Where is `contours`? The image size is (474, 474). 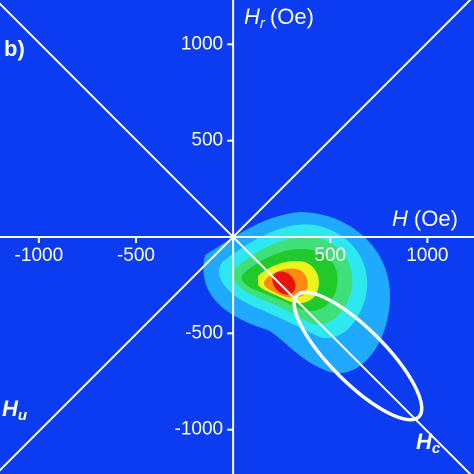 contours is located at coordinates (297, 293).